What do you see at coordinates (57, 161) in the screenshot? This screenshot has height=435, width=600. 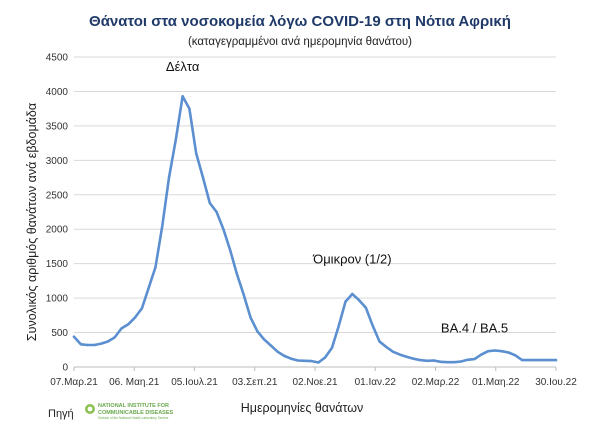 I see `y-tick-label: 3000` at bounding box center [57, 161].